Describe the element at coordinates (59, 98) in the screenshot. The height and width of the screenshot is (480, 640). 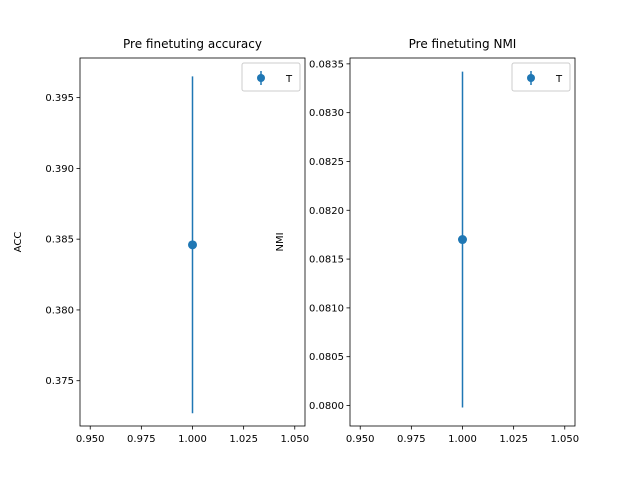
I see `y-tick-label: 0.395` at that location.